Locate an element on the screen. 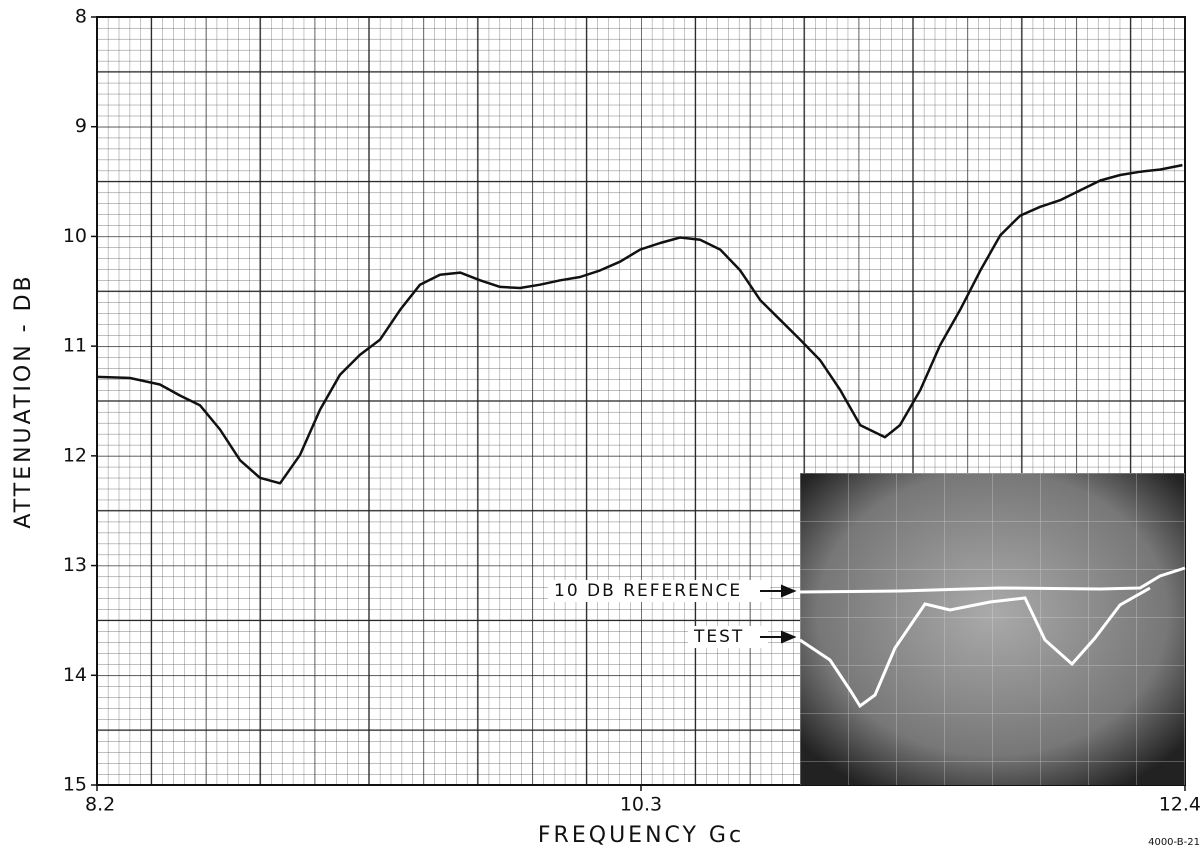 The height and width of the screenshot is (855, 1204). scope-inset is located at coordinates (992, 629).